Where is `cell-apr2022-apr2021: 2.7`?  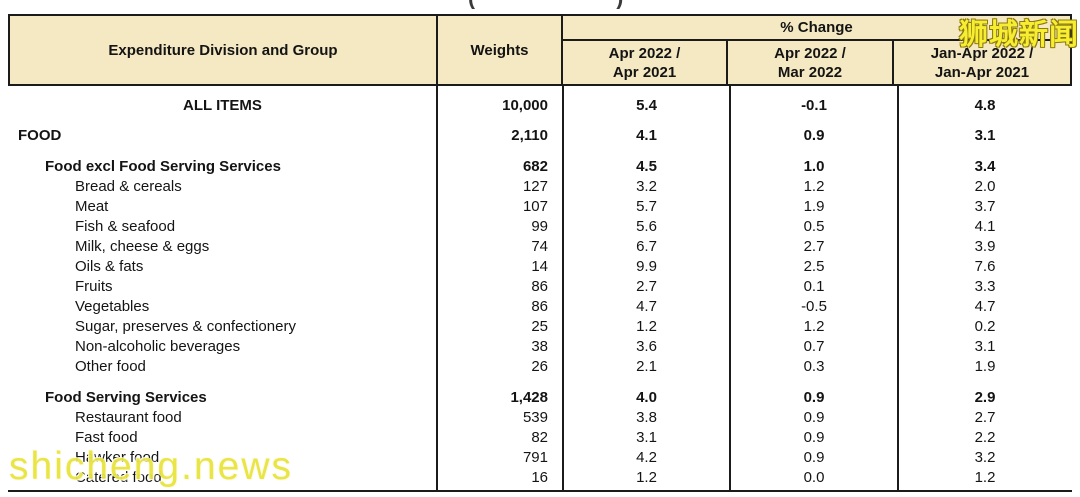 cell-apr2022-apr2021: 2.7 is located at coordinates (646, 286).